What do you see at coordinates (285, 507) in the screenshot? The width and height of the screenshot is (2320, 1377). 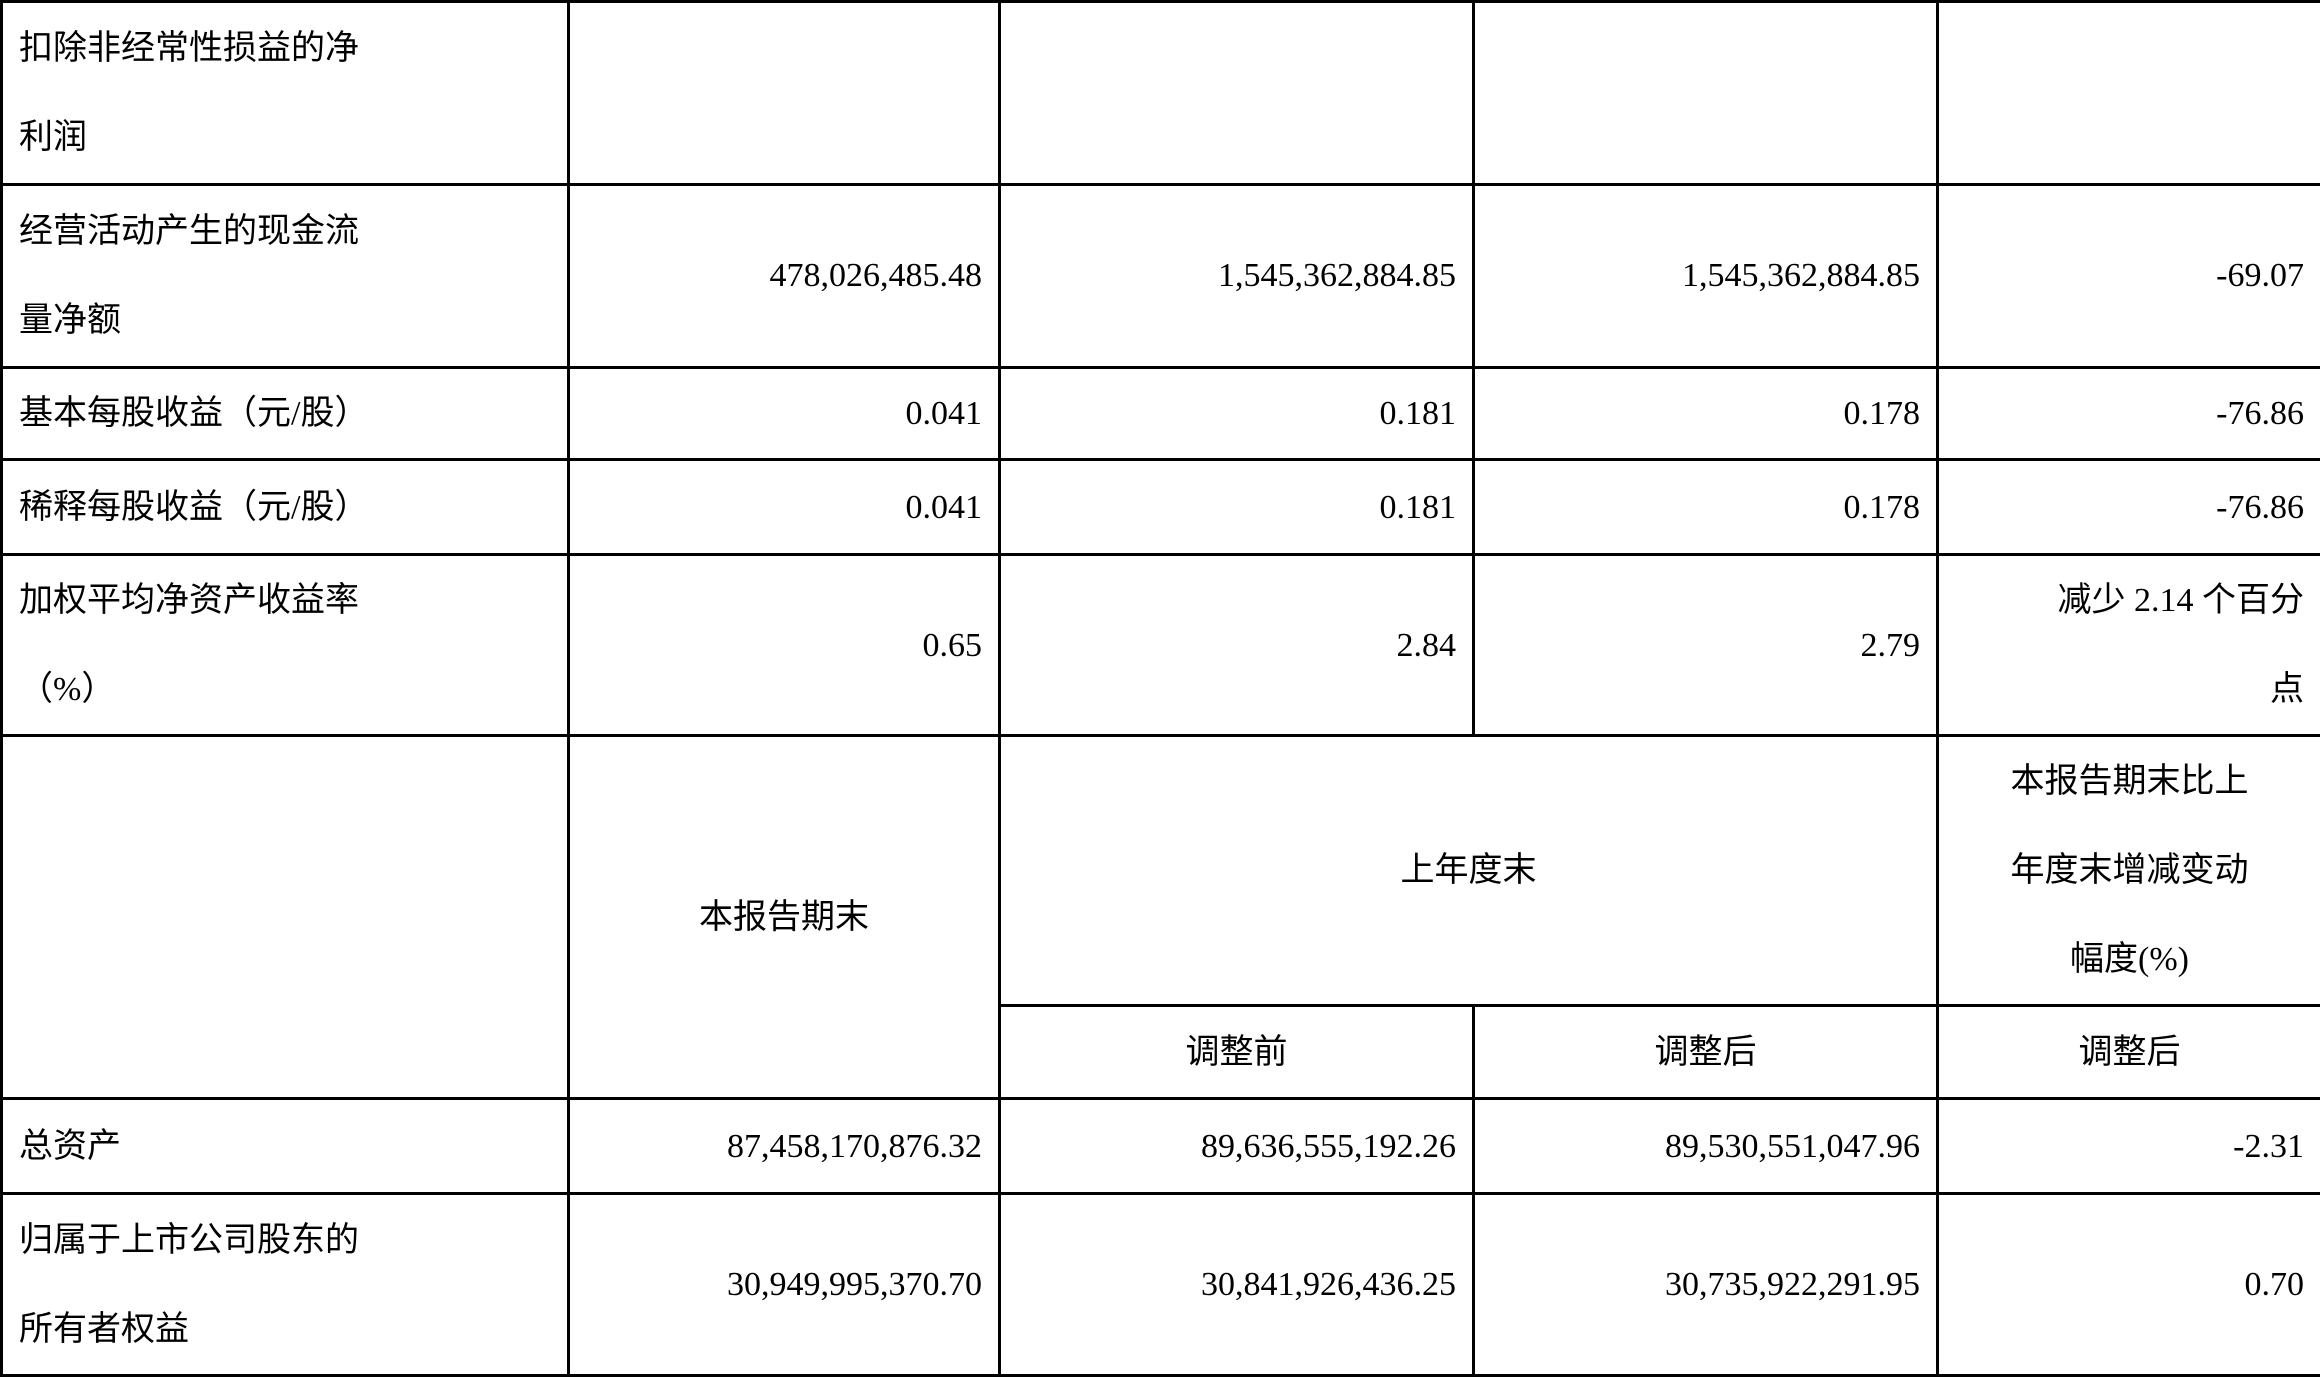 I see `row-diluted-eps-label: 稀释每股收益（元/股）` at bounding box center [285, 507].